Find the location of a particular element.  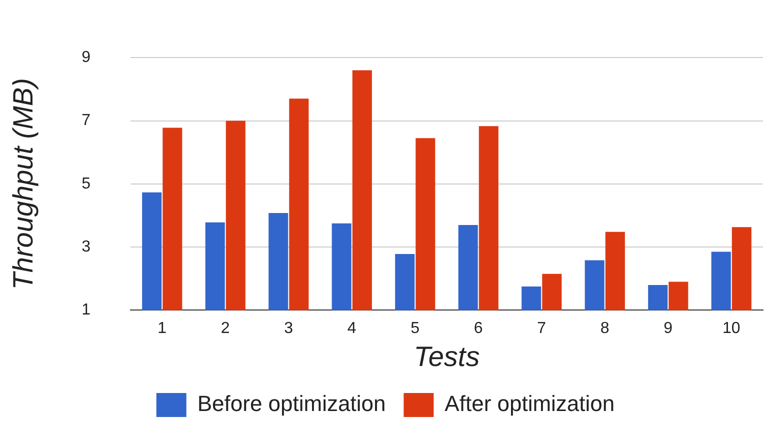

x-tick-label: 6 is located at coordinates (478, 329).